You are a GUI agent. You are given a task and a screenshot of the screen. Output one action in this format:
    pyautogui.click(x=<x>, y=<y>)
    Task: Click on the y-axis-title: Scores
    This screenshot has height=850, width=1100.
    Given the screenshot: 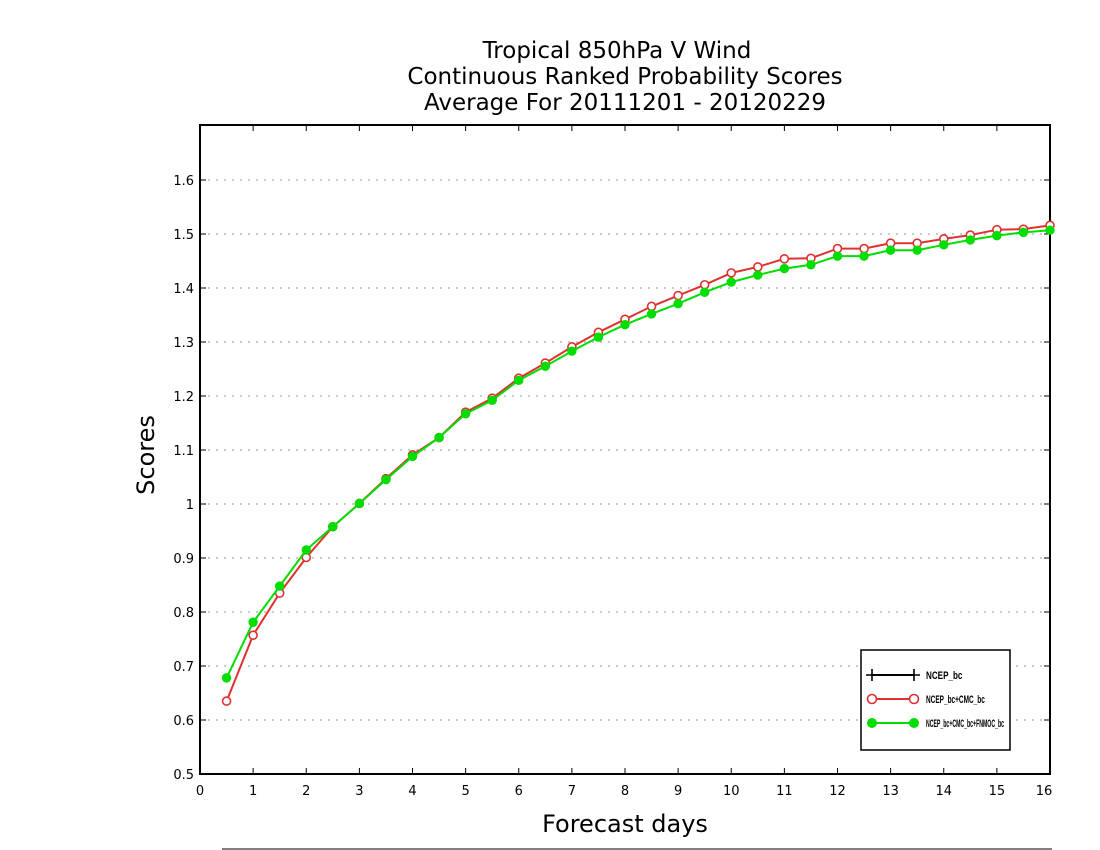 What is the action you would take?
    pyautogui.click(x=146, y=455)
    